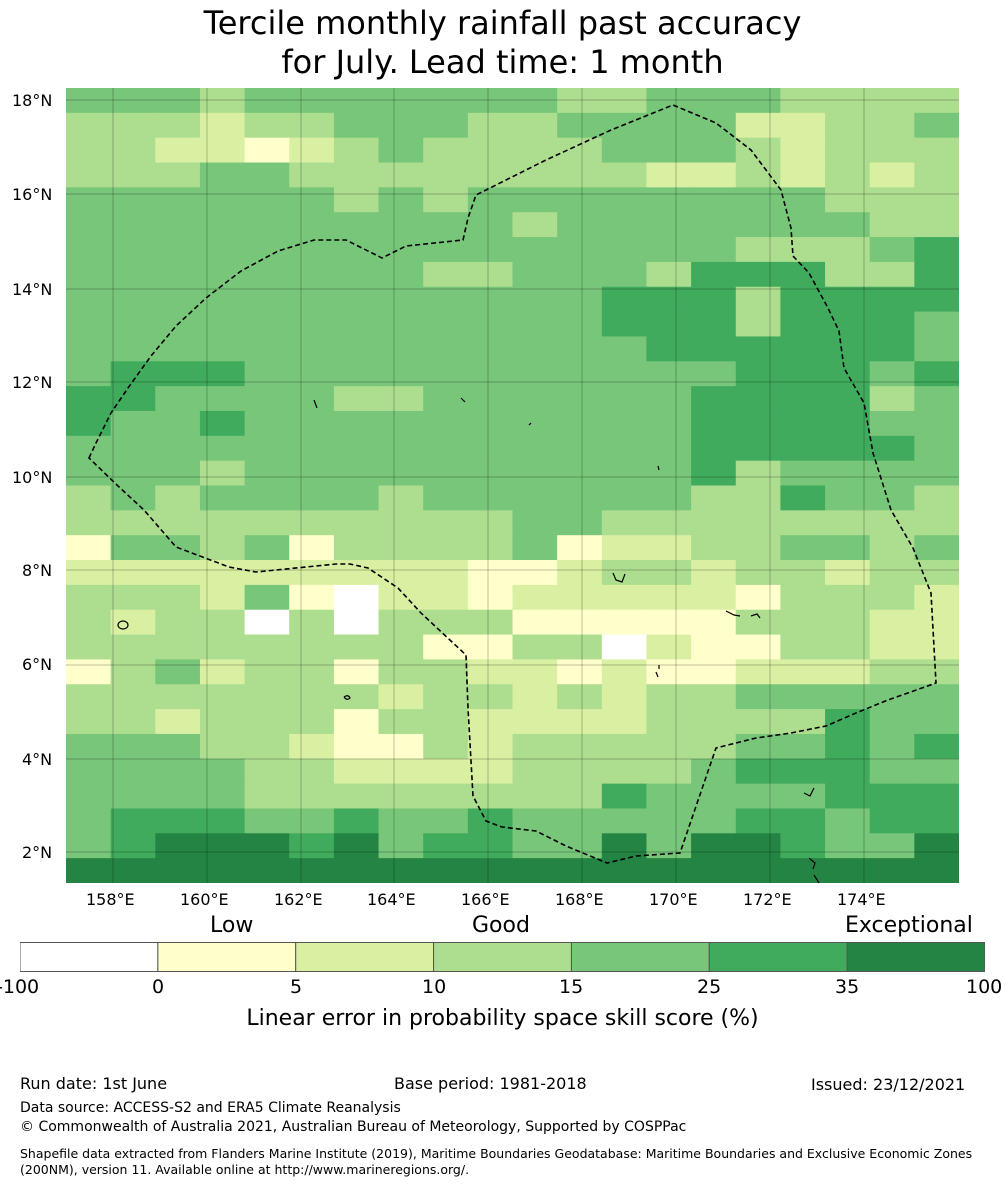  Describe the element at coordinates (579, 899) in the screenshot. I see `lon-label-168e: 168°E` at that location.